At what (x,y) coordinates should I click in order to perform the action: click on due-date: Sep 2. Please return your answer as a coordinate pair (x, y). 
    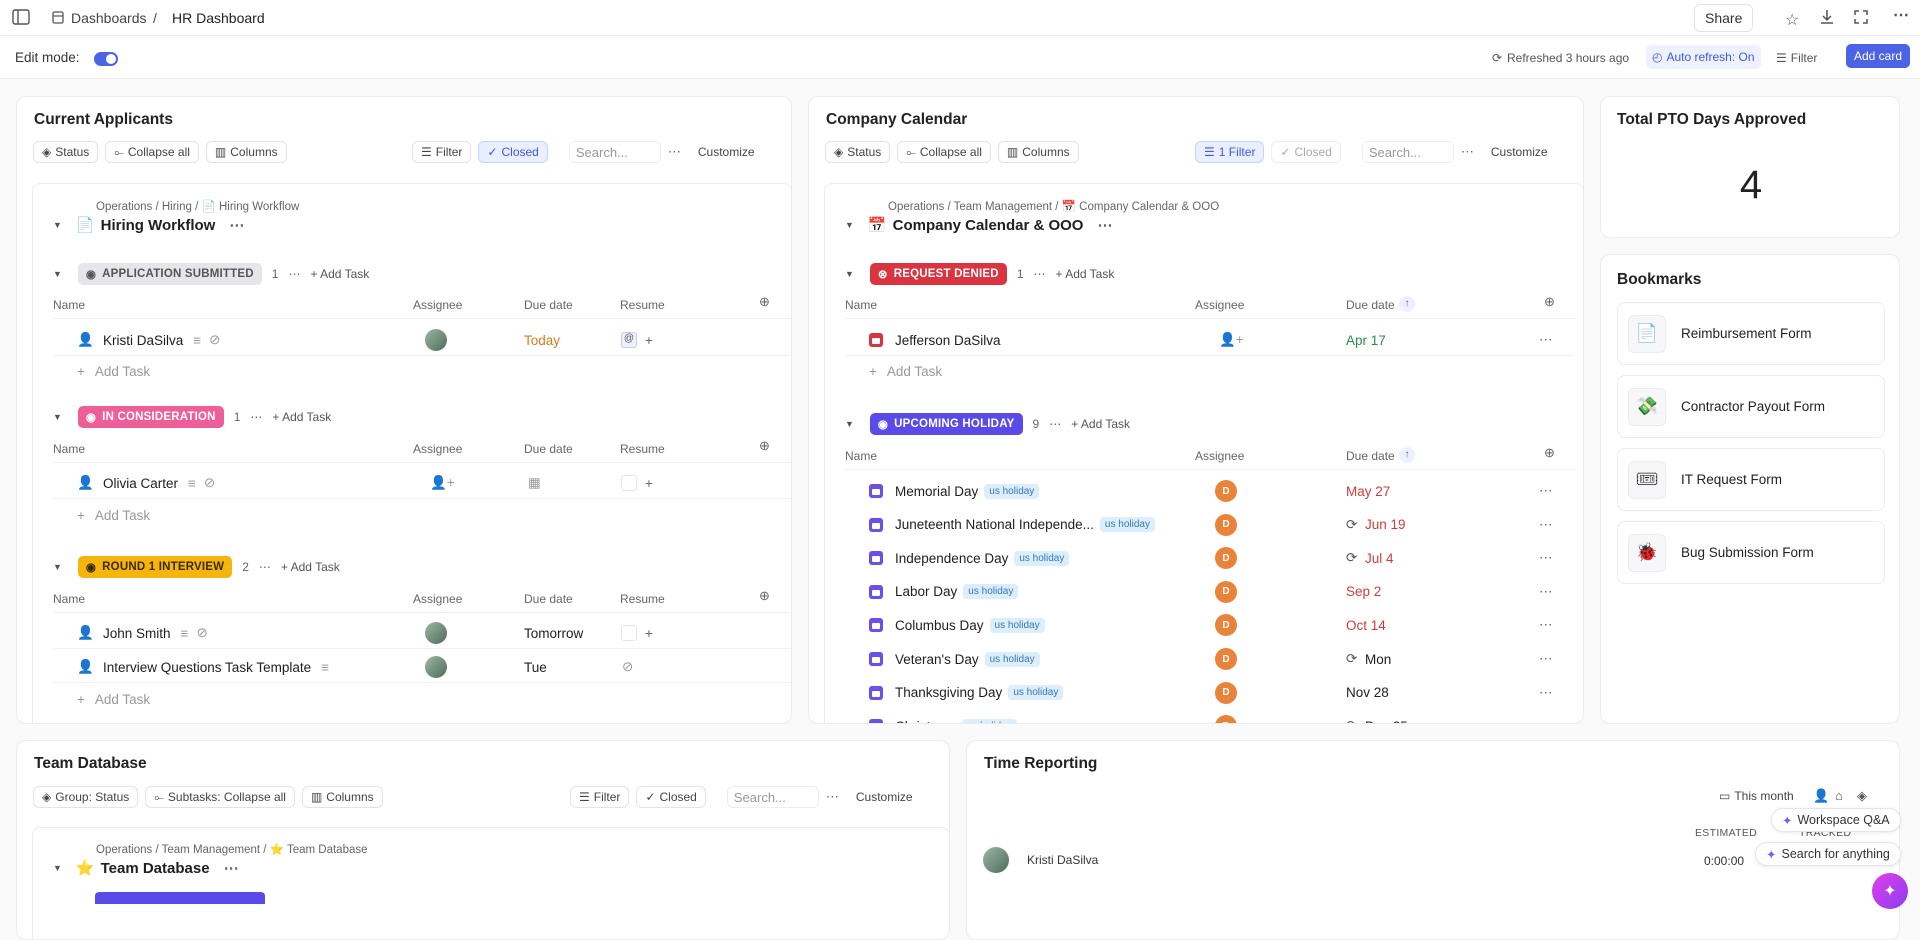
    Looking at the image, I should click on (1364, 592).